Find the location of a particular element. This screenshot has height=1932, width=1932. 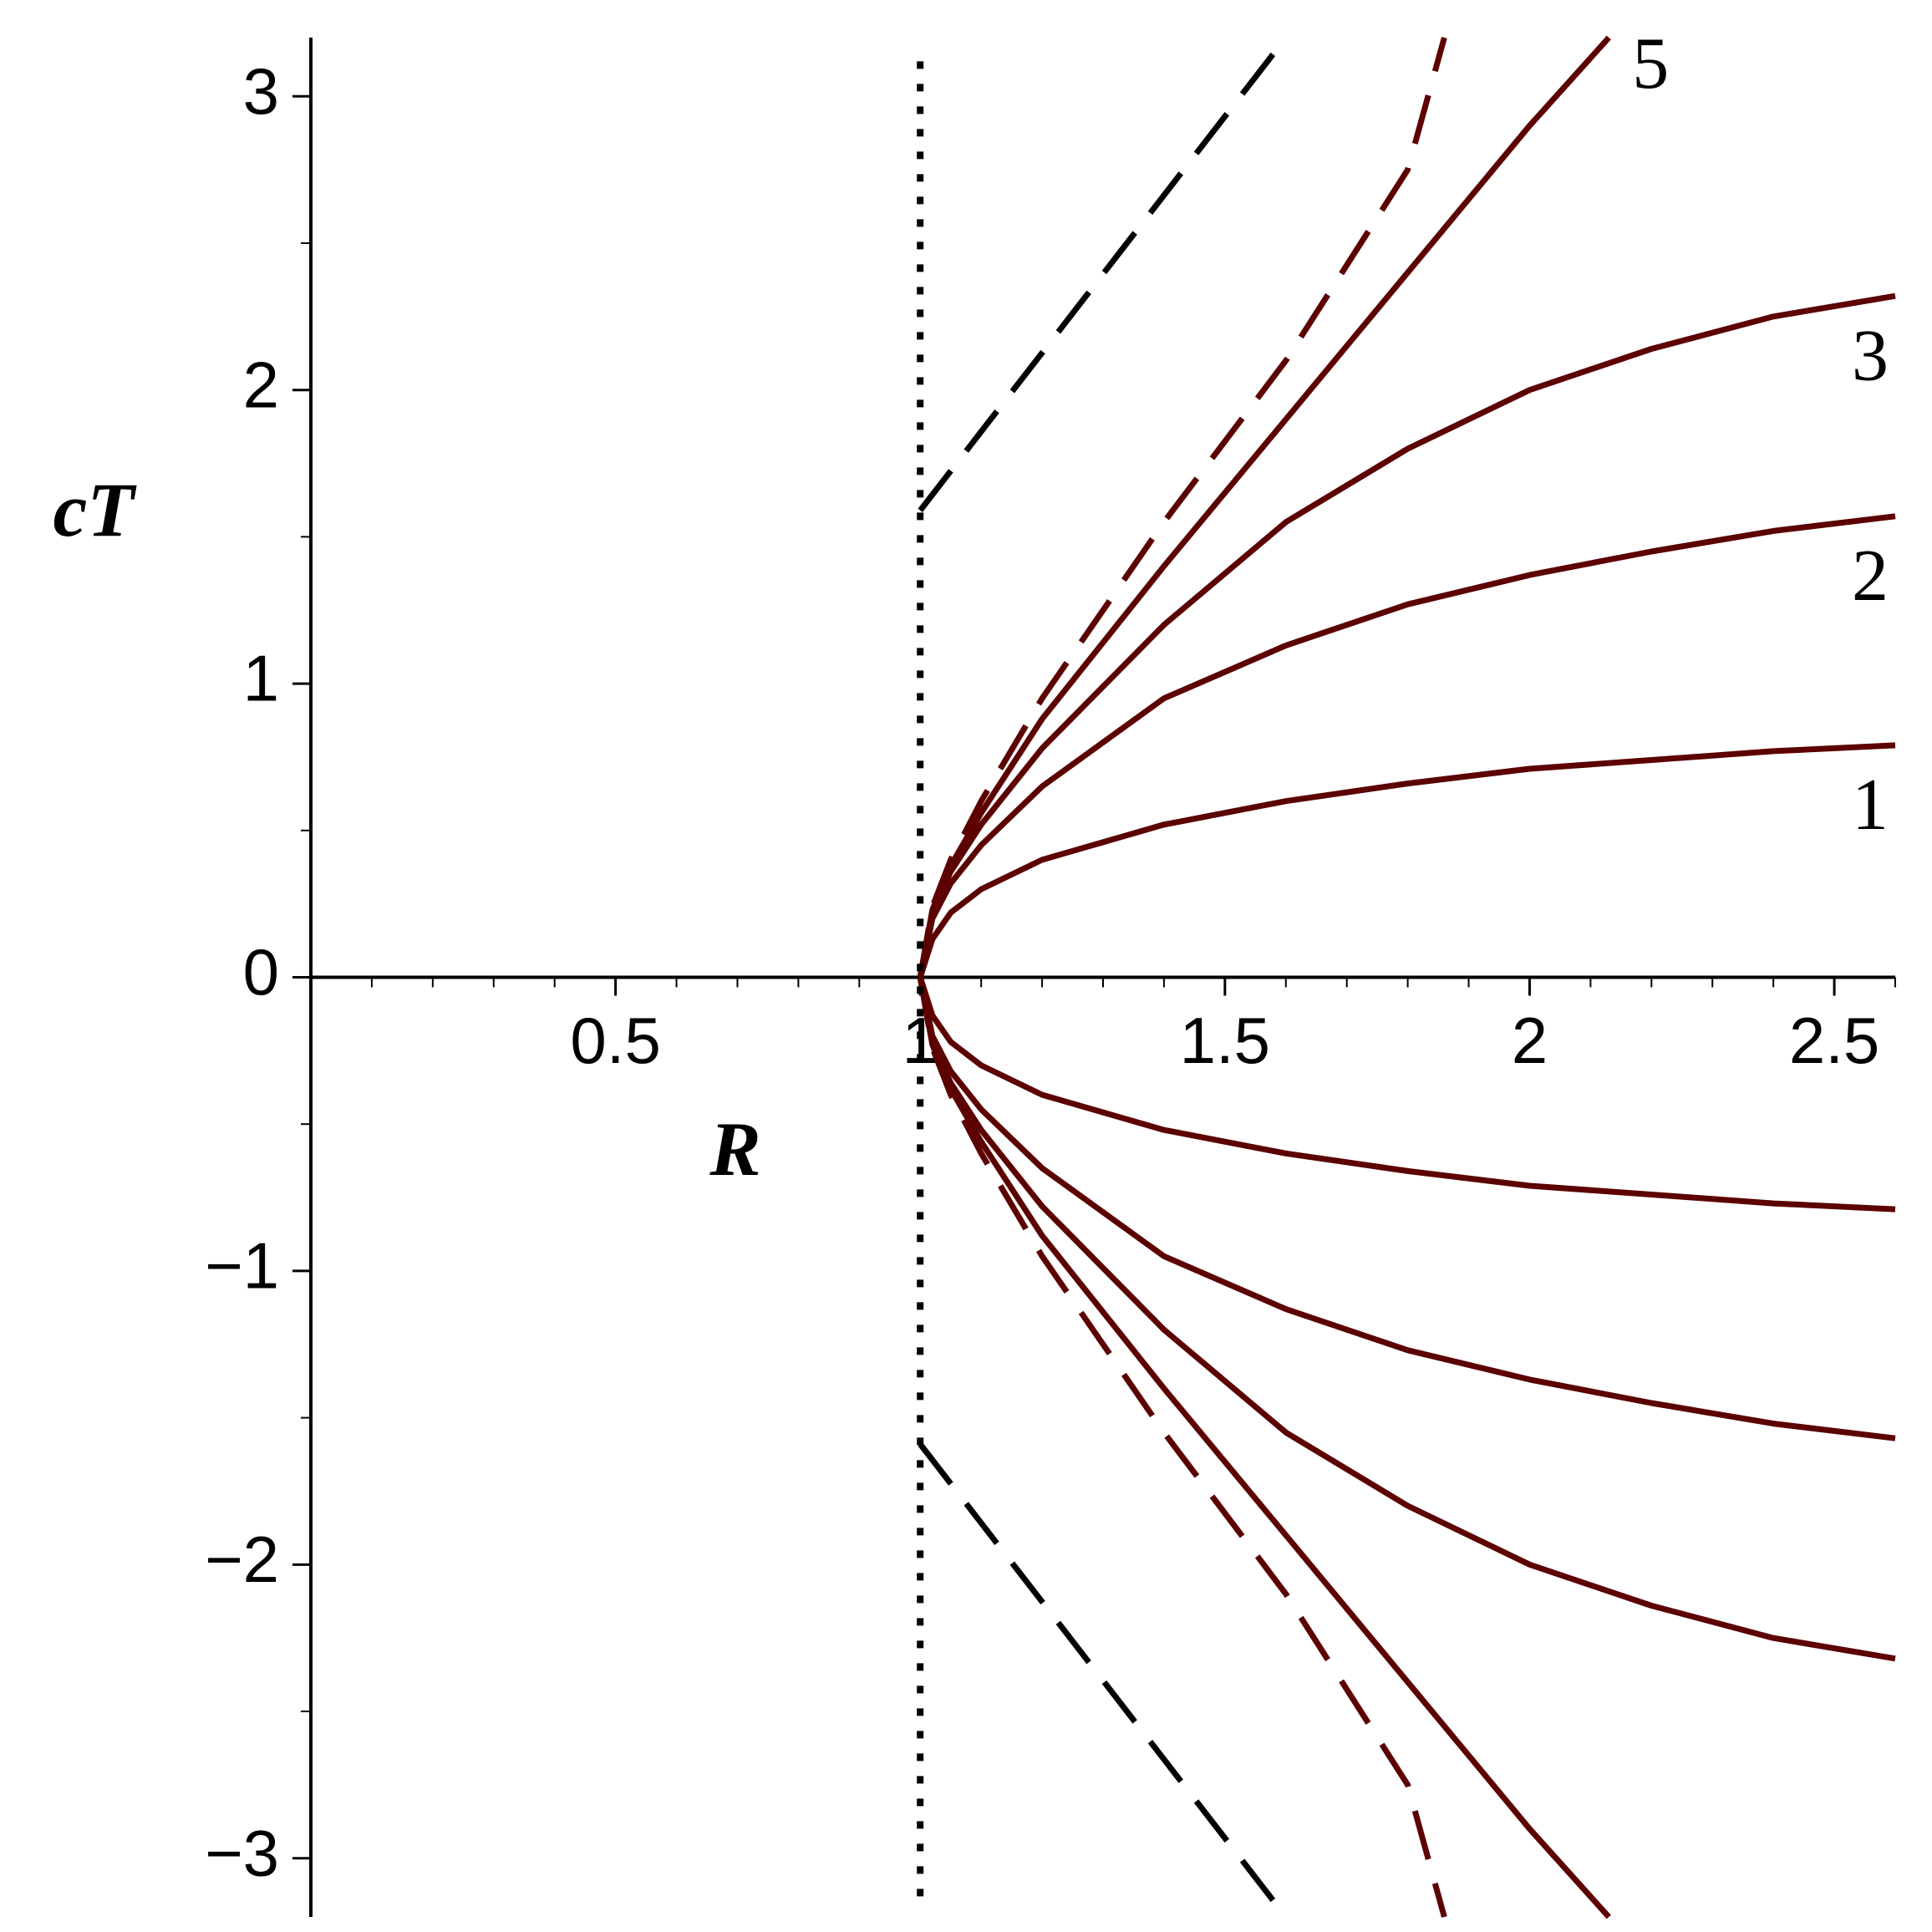

x-axis-label: R is located at coordinates (734, 1149).